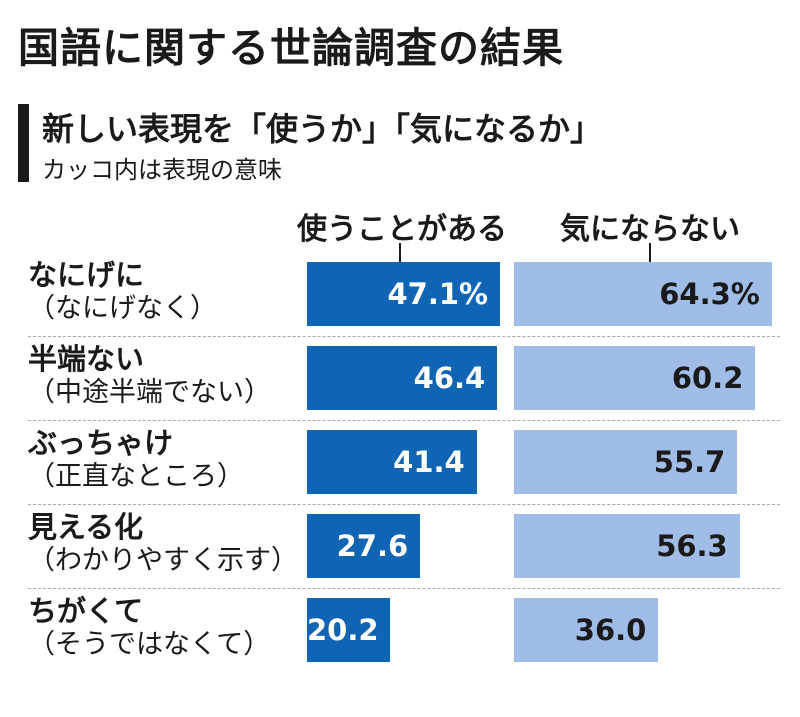 The height and width of the screenshot is (717, 800). I want to click on category-name: 半端ない, so click(86, 359).